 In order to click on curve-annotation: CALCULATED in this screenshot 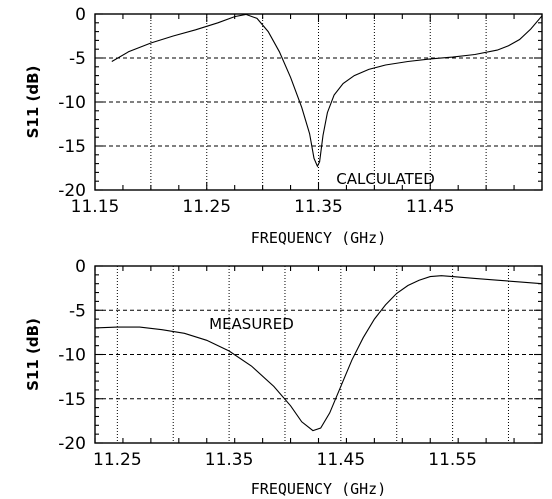, I will do `click(385, 179)`.